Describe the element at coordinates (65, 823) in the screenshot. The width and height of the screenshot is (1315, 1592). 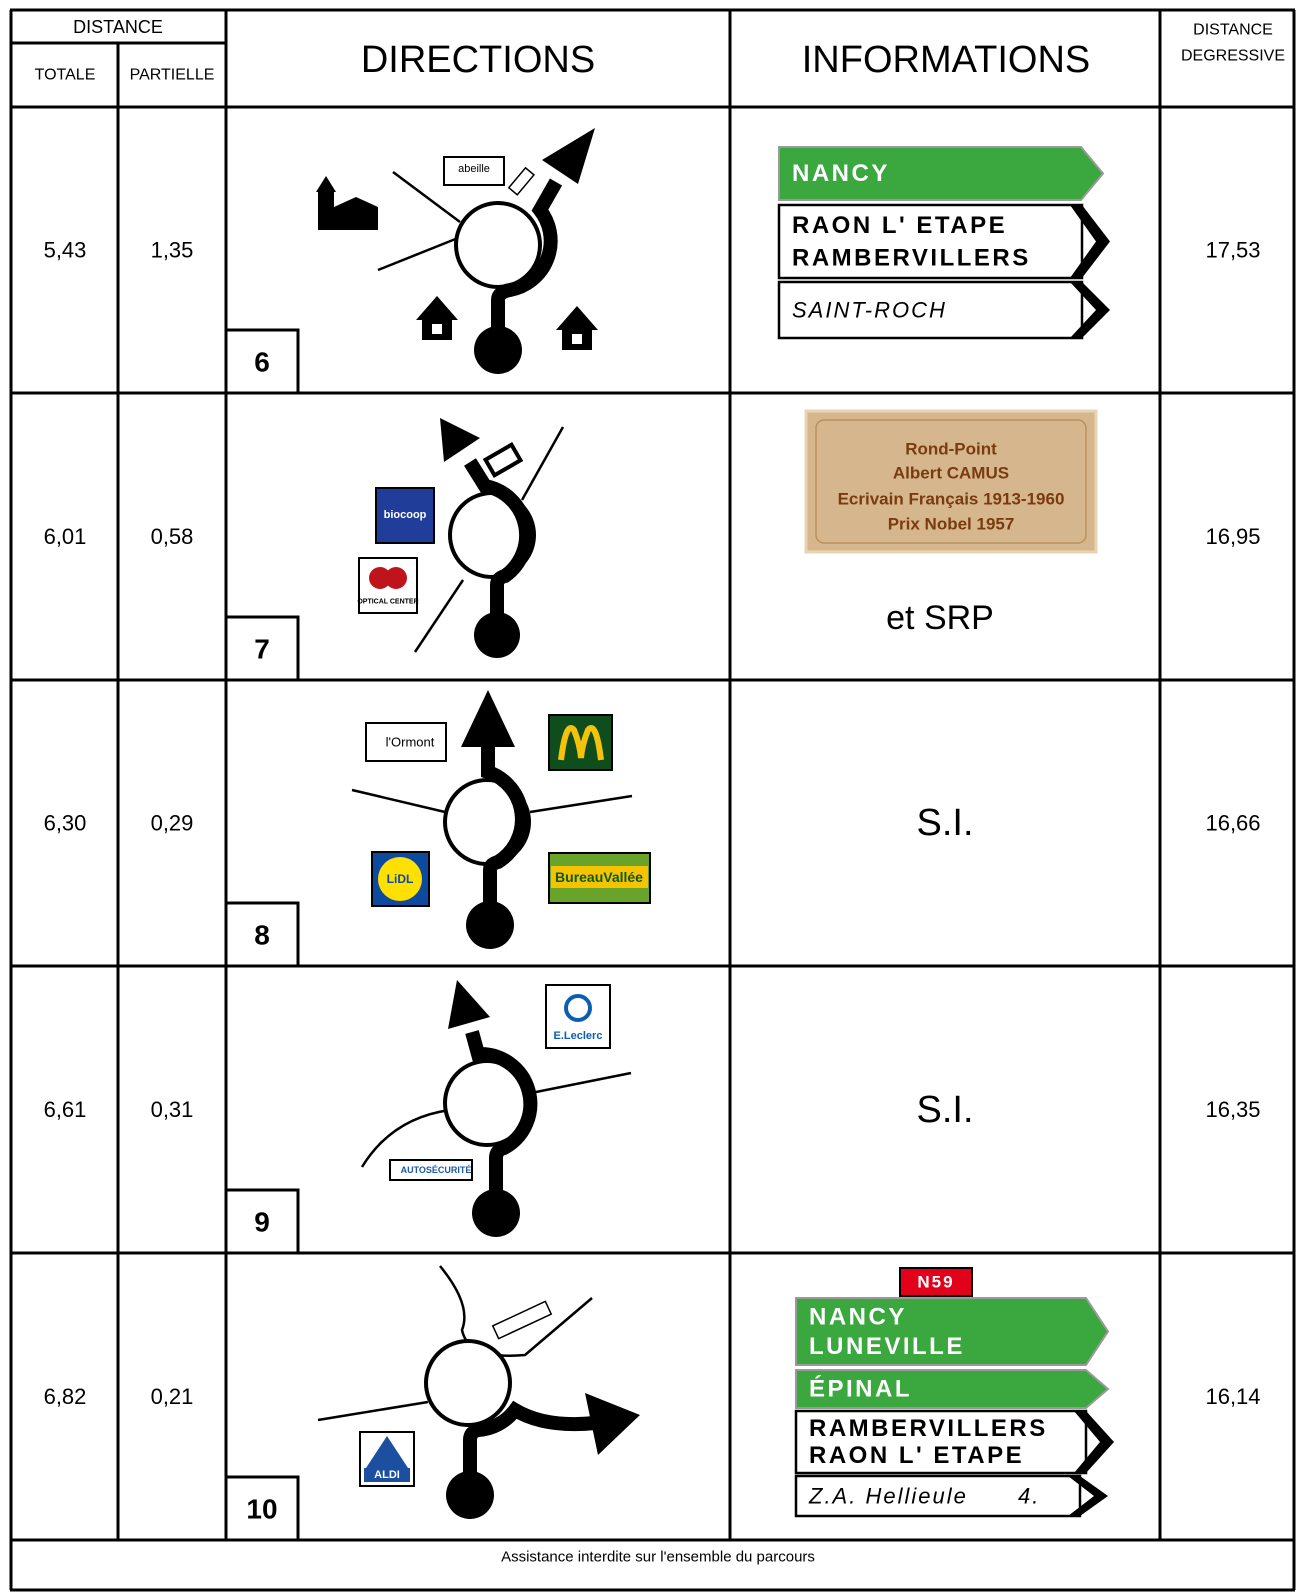
I see `distance-totale: 6,30` at that location.